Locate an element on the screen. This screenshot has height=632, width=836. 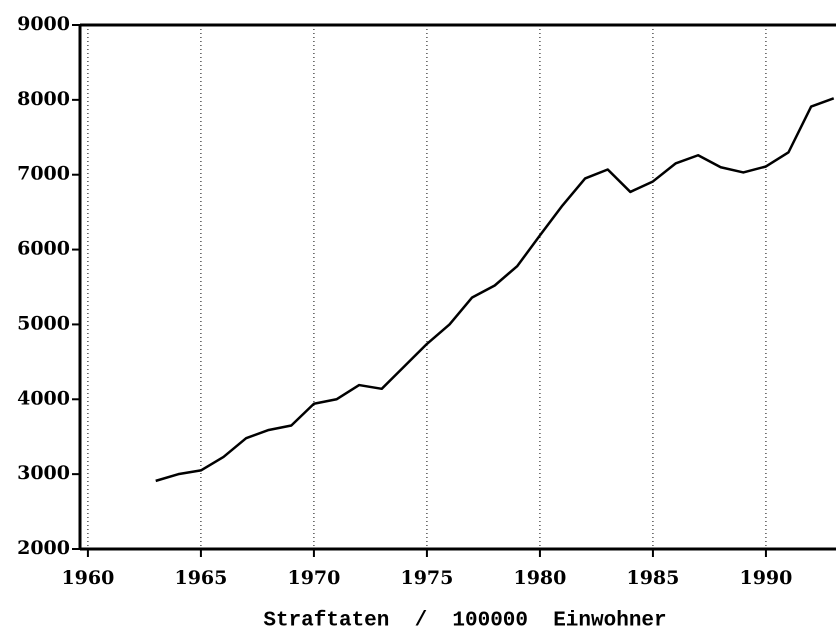
y-tick-label: 8000 is located at coordinates (43, 99).